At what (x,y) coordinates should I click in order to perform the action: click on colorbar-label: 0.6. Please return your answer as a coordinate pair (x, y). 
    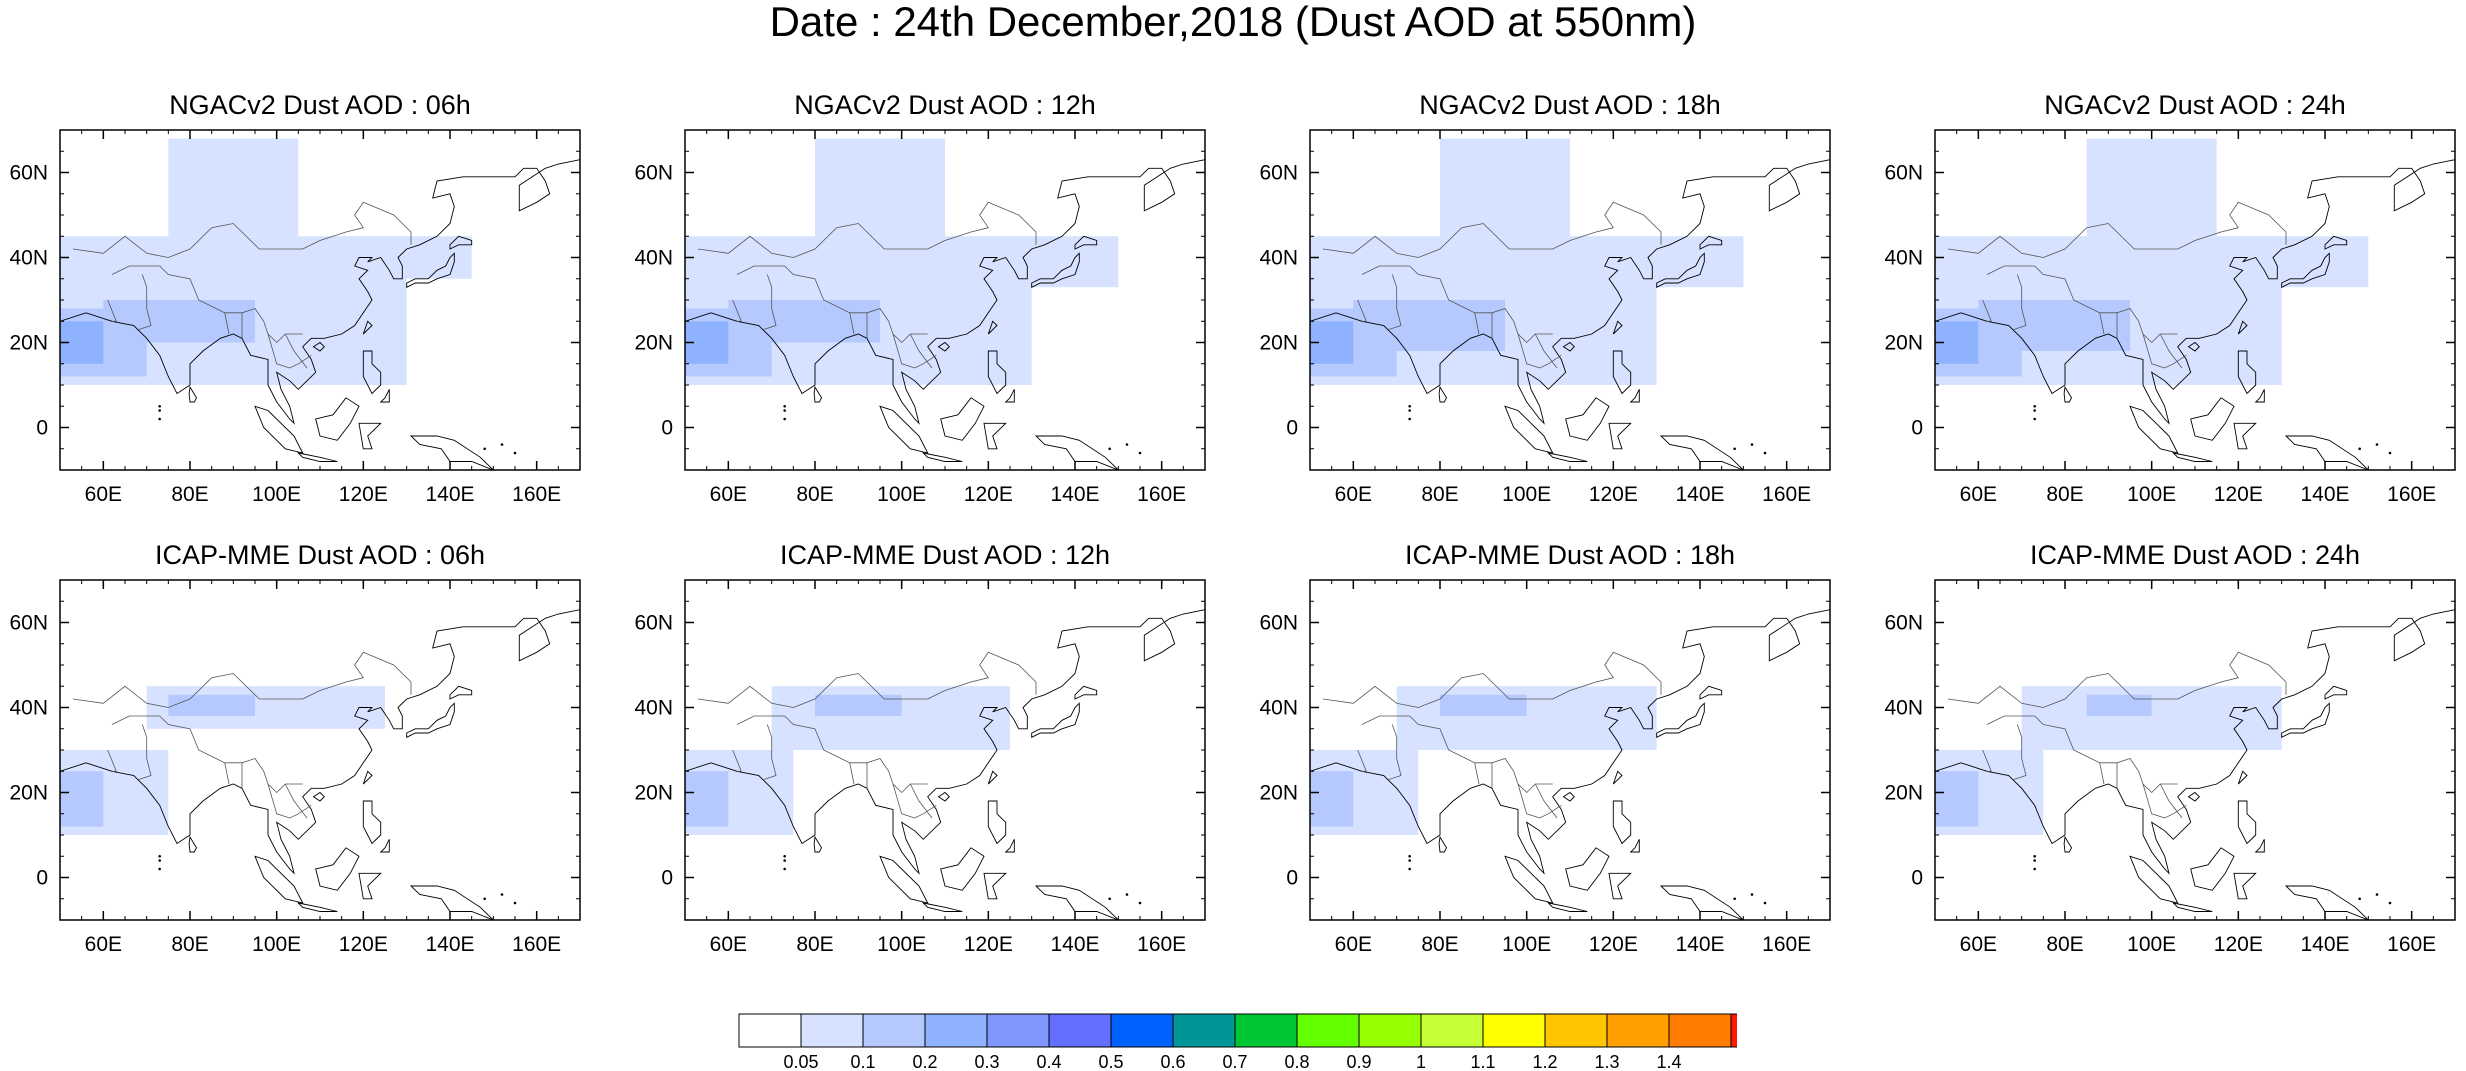
    Looking at the image, I should click on (1172, 1061).